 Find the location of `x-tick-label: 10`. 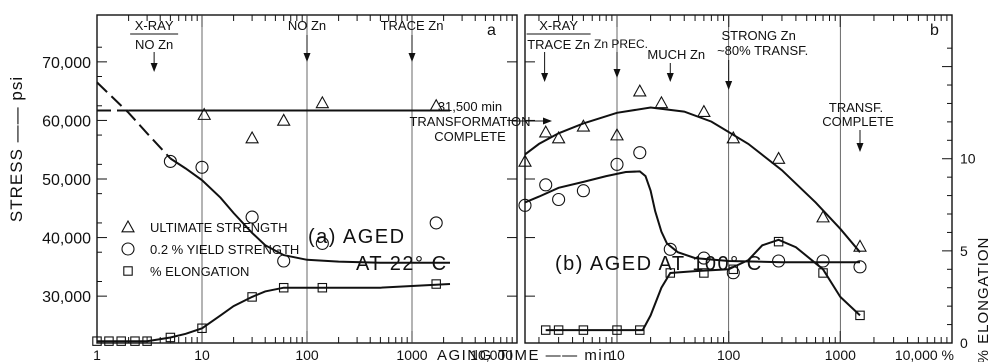

x-tick-label: 10 is located at coordinates (617, 354).